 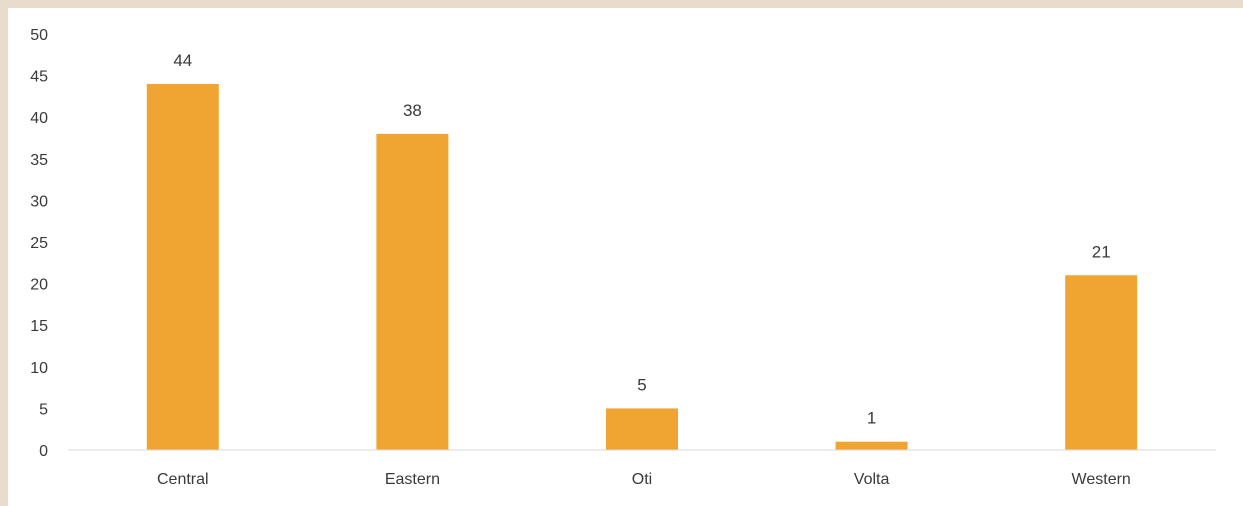 What do you see at coordinates (43, 451) in the screenshot?
I see `y-tick-label: 0` at bounding box center [43, 451].